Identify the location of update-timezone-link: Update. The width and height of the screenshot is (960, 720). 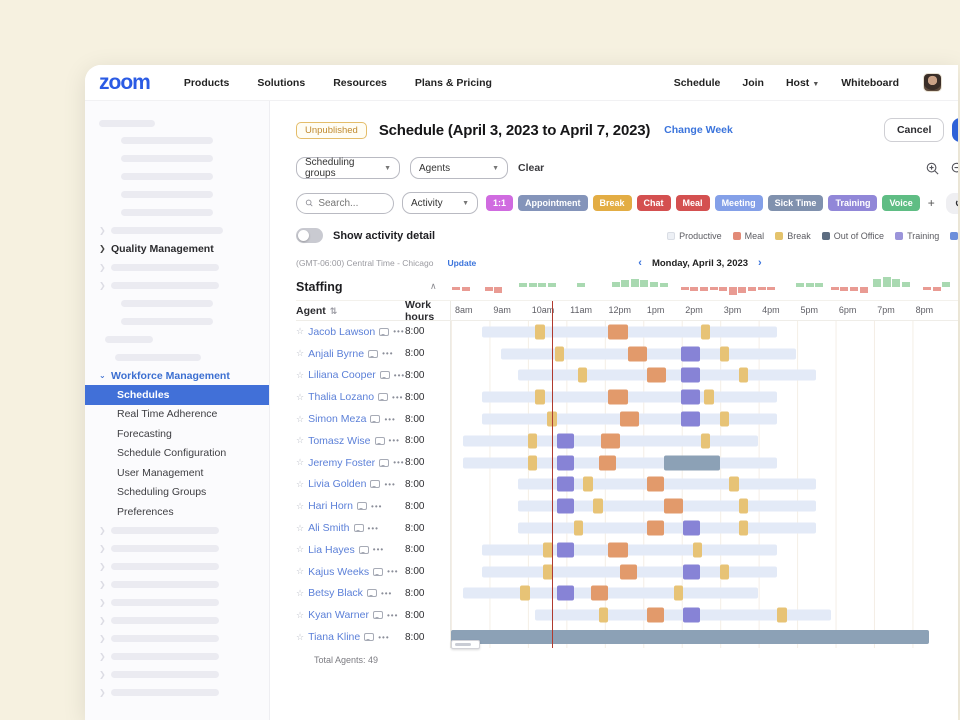
(462, 263).